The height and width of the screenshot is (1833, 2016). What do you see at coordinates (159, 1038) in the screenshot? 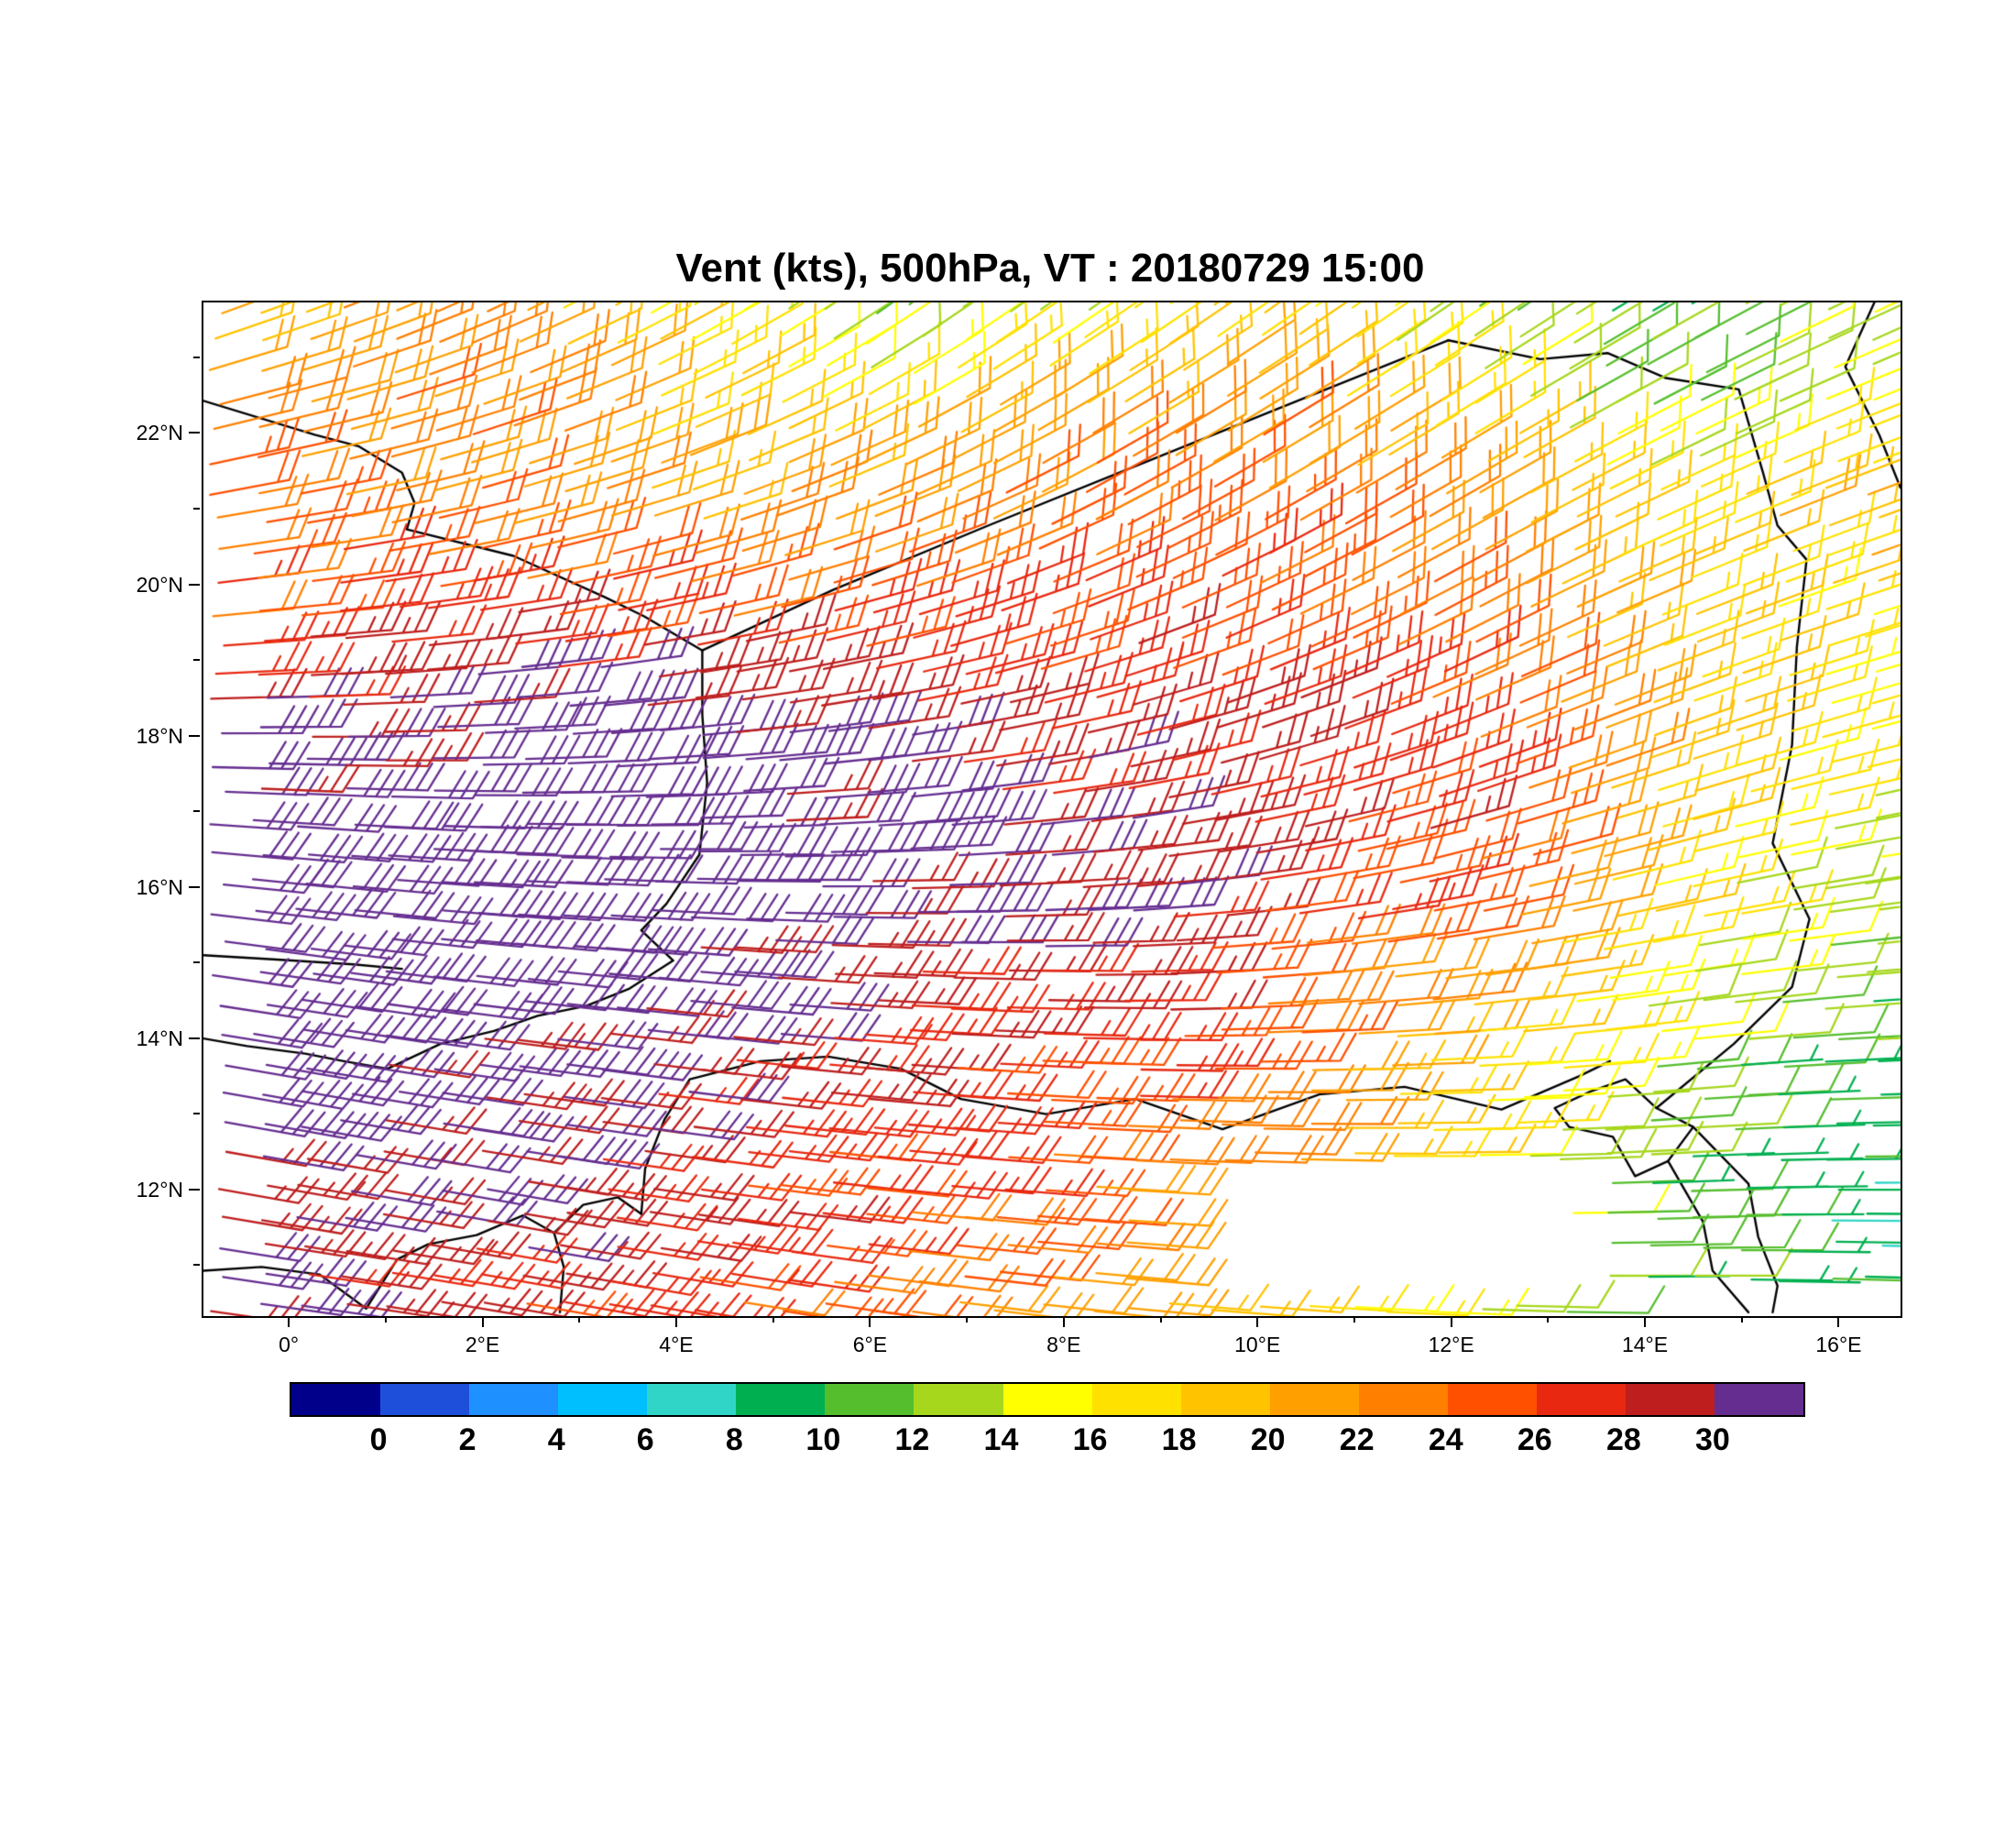
I see `lat-tick-label: 14°N` at bounding box center [159, 1038].